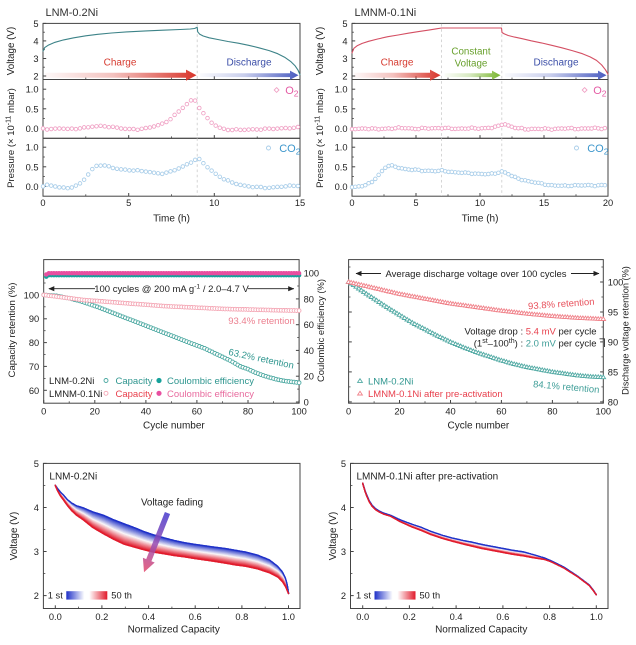 The image size is (636, 645). I want to click on svg-text:Discharge voltage retention (%: Discharge voltage retention (%), so click(626, 330).